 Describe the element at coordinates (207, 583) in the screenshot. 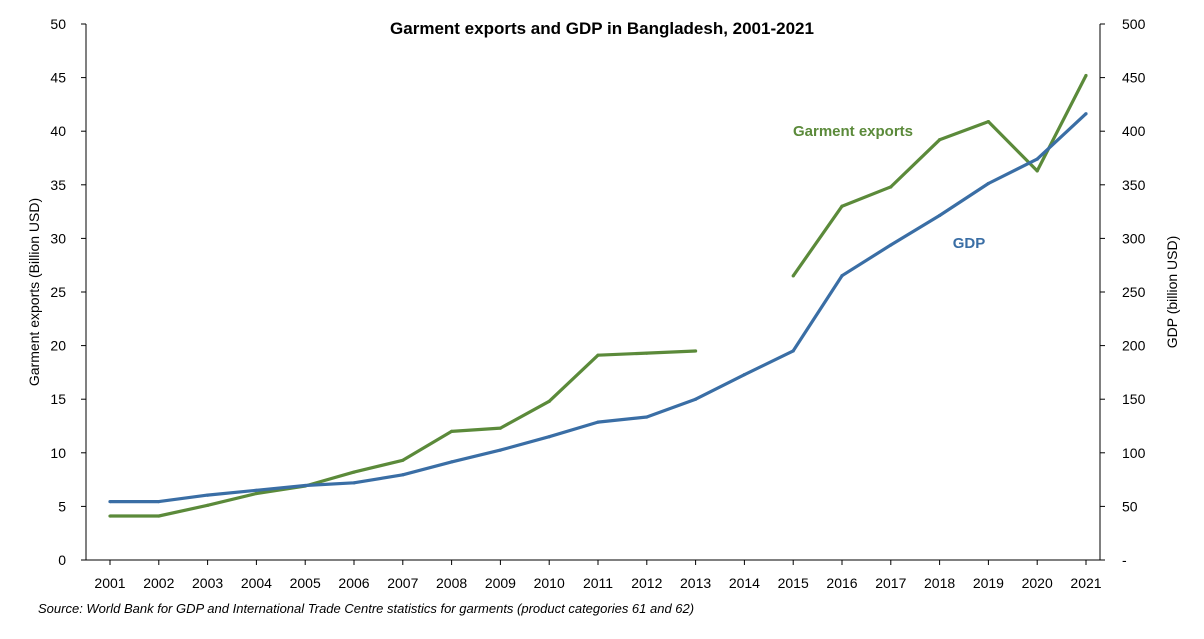

I see `x-tick-label: 2003` at that location.